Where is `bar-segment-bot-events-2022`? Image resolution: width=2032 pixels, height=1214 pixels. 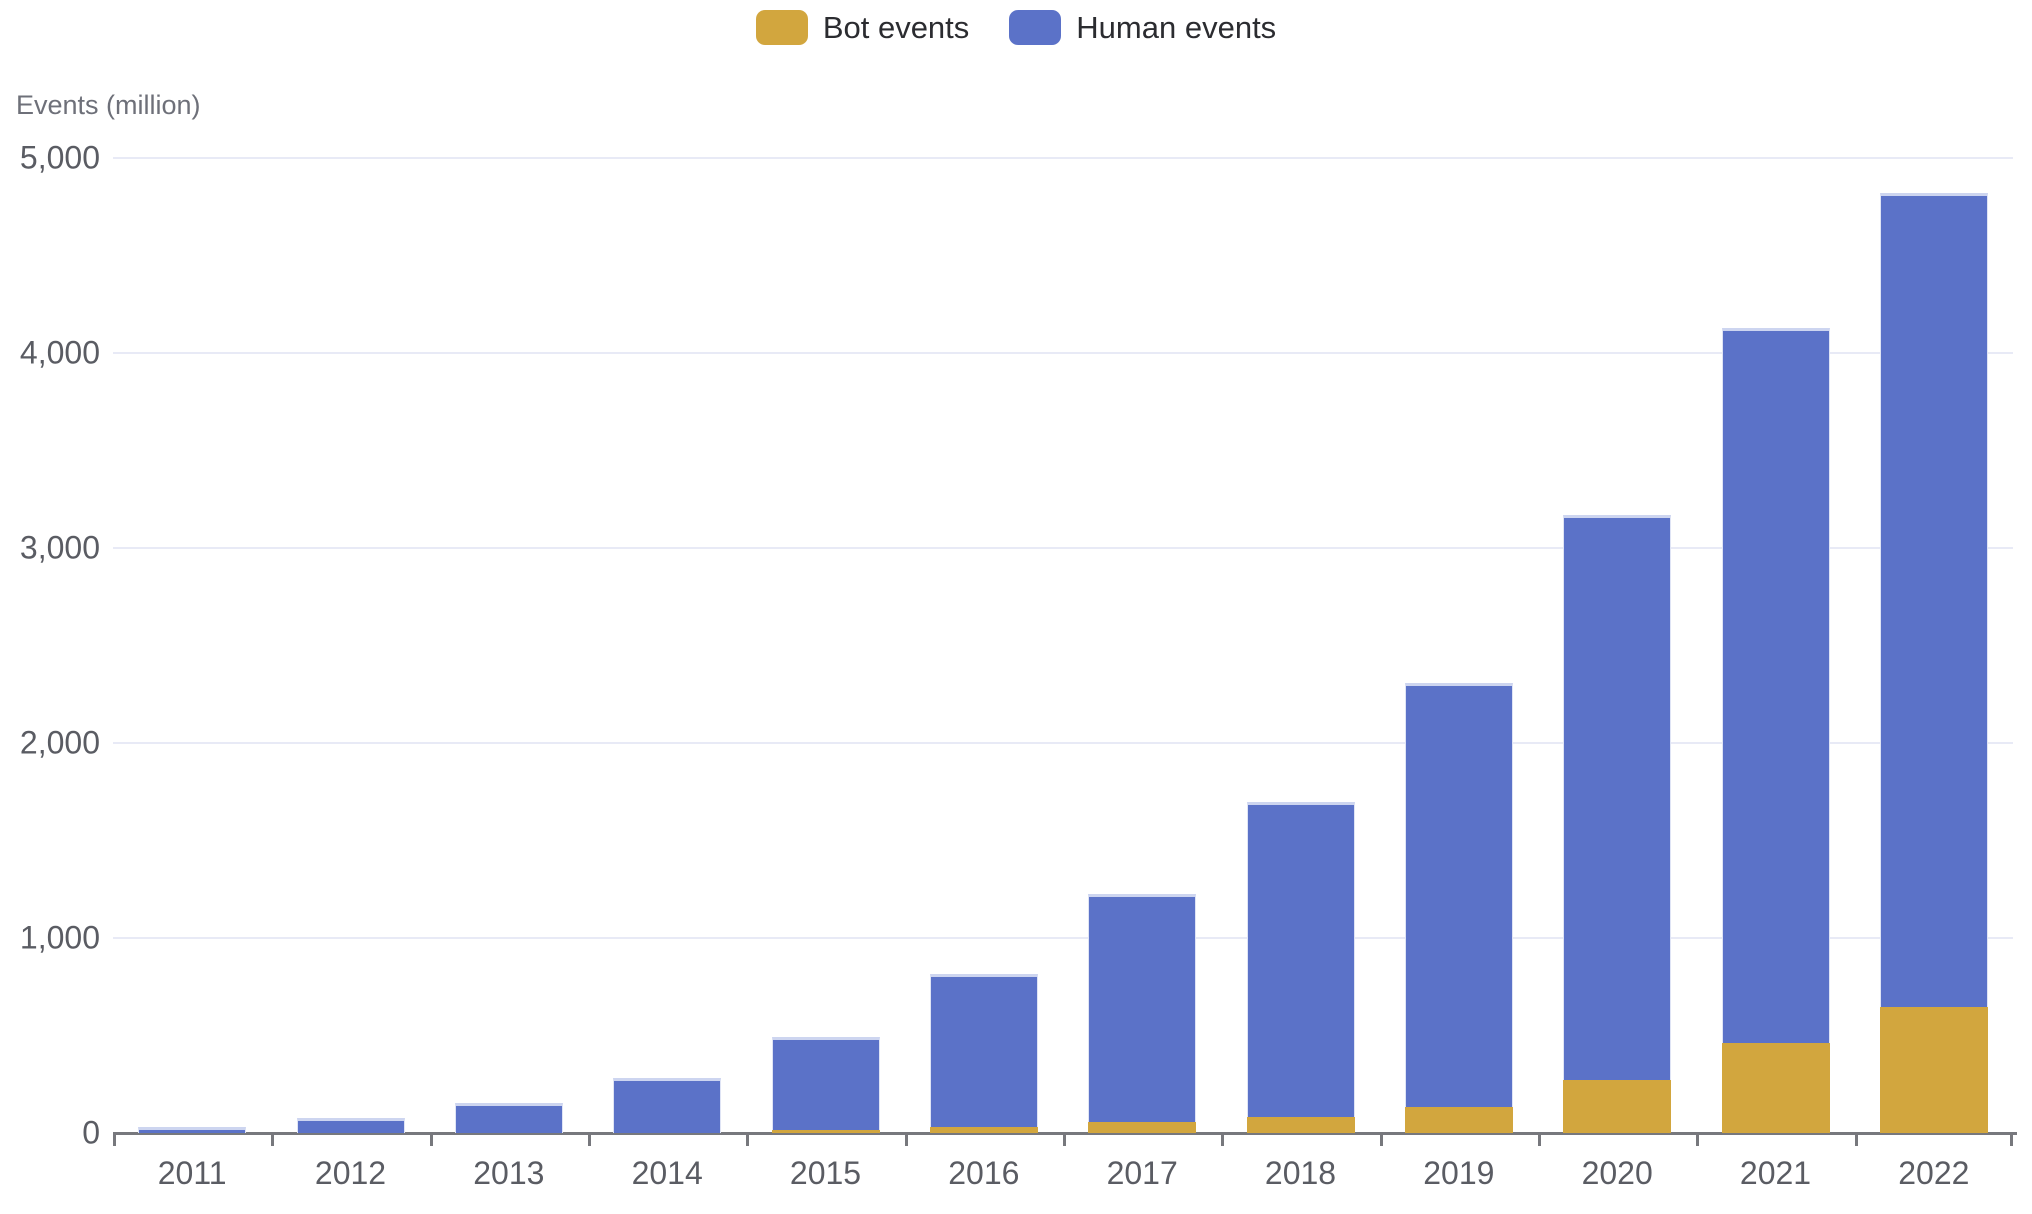 bar-segment-bot-events-2022 is located at coordinates (1933, 1070).